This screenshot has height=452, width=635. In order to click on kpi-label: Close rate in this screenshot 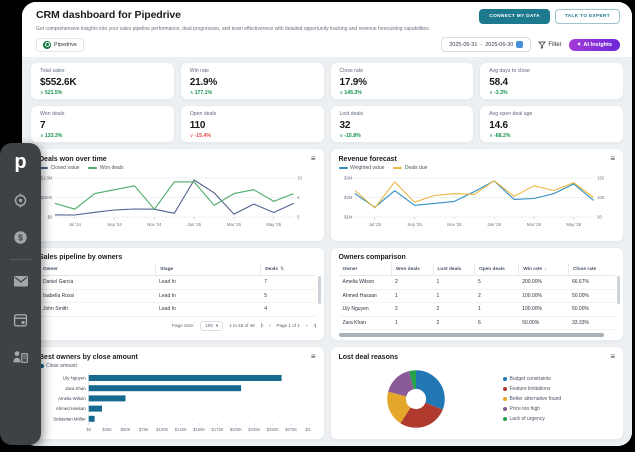, I will do `click(351, 71)`.